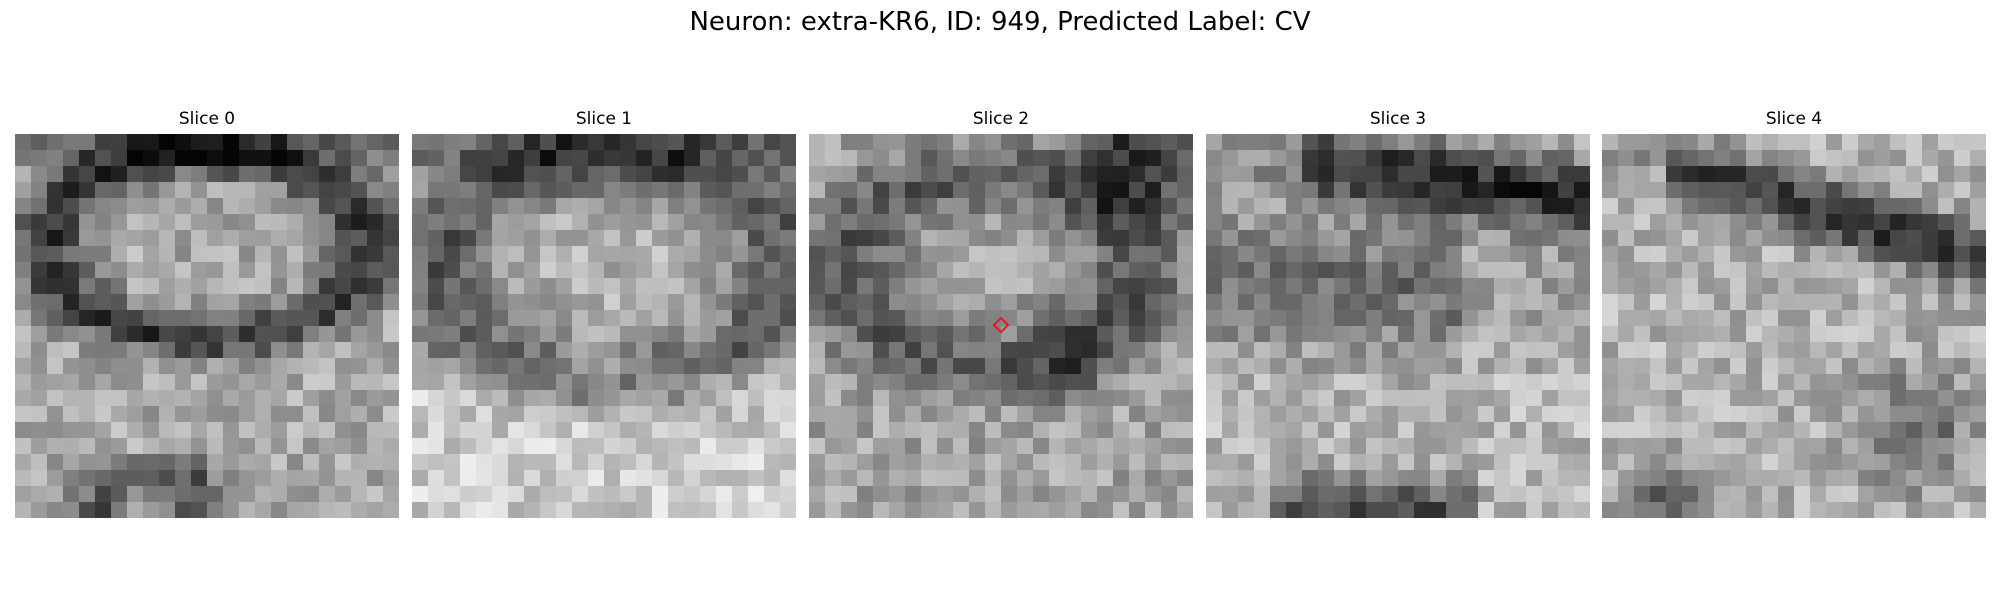 The height and width of the screenshot is (600, 2000). I want to click on slice-title: Slice 3, so click(1398, 119).